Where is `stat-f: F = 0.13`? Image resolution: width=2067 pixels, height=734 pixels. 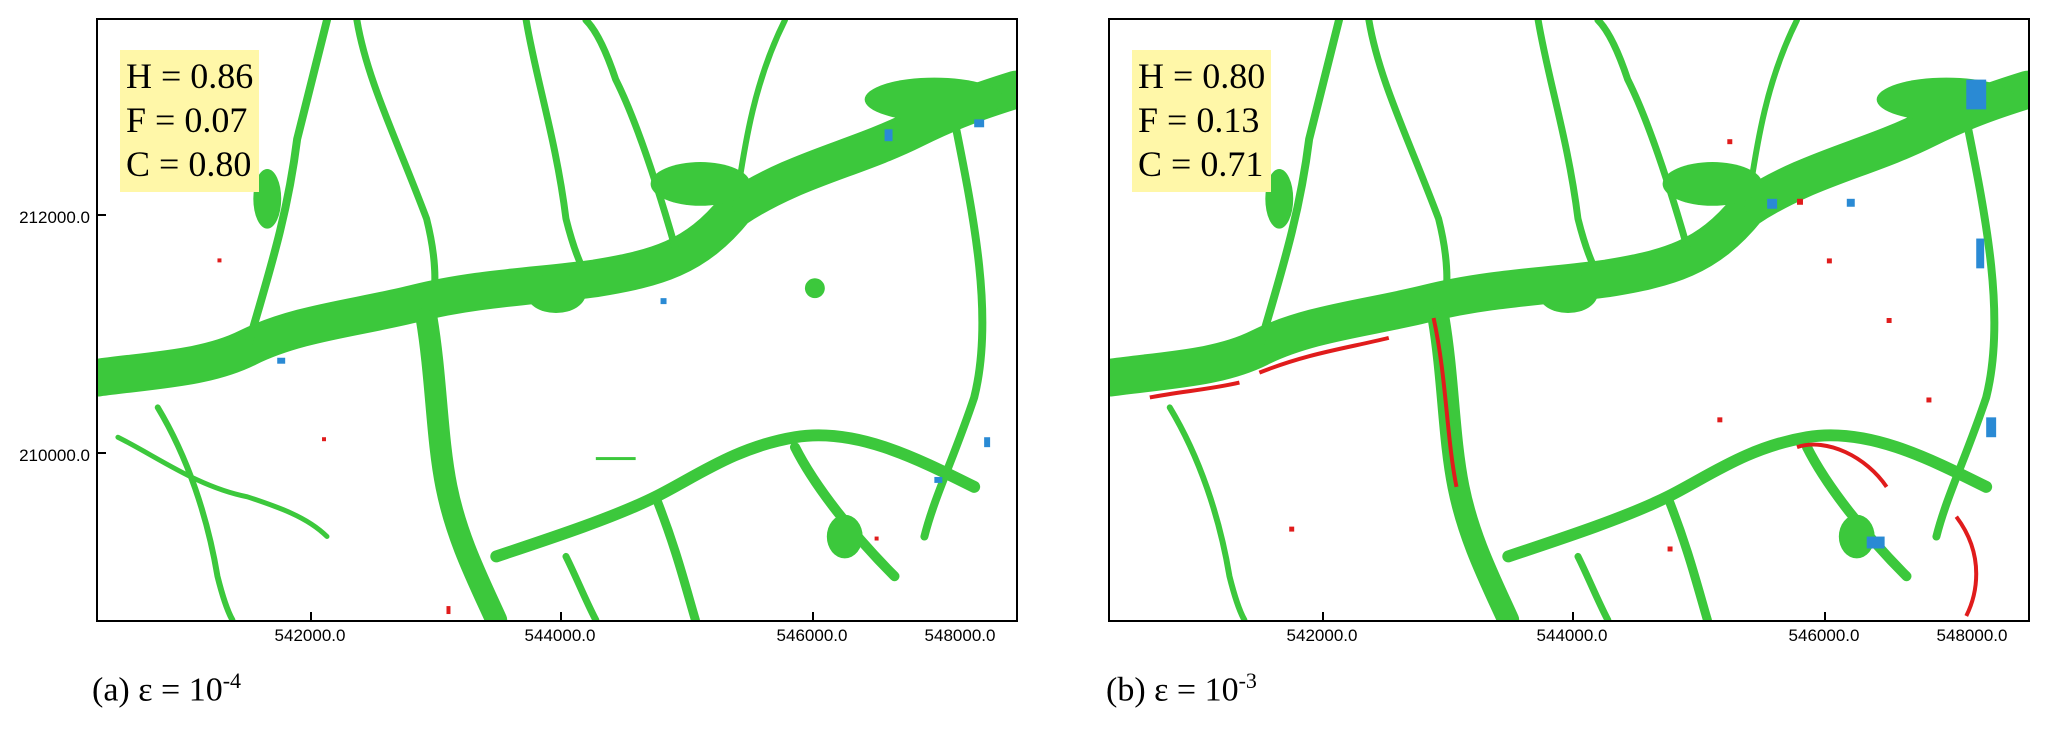 stat-f: F = 0.13 is located at coordinates (1199, 120).